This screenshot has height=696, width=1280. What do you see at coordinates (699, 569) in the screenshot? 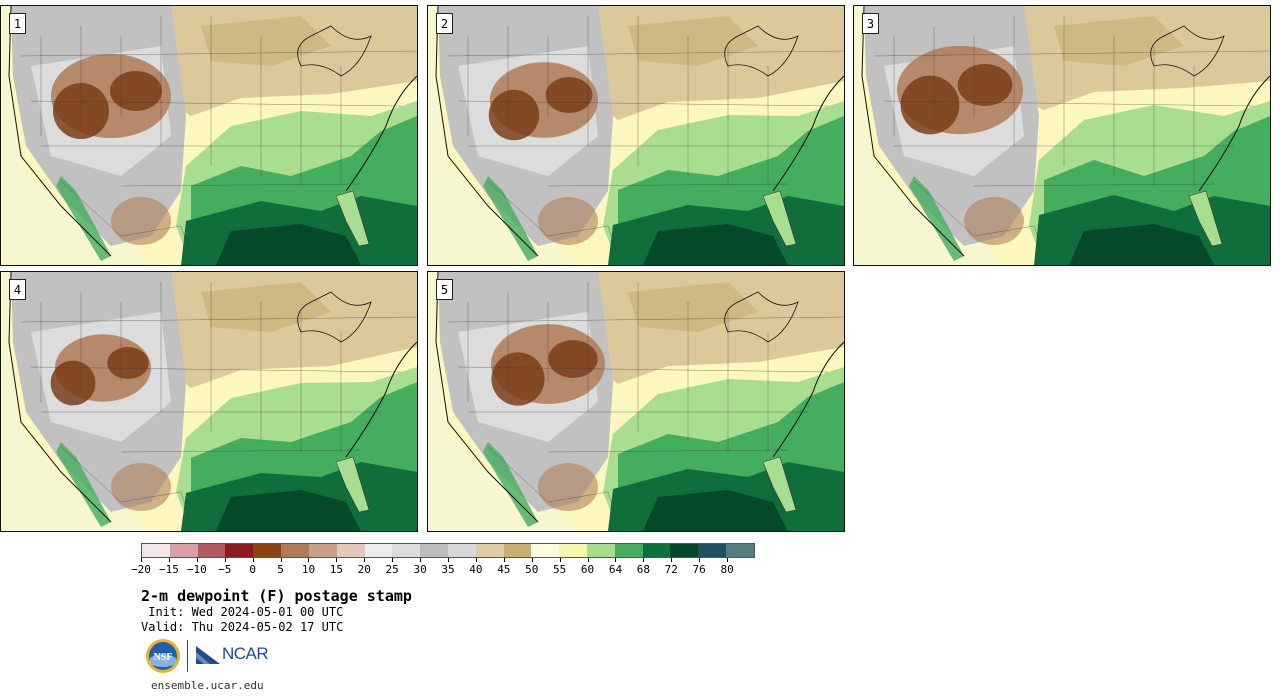
I see `colorbar-tick-label: 76` at bounding box center [699, 569].